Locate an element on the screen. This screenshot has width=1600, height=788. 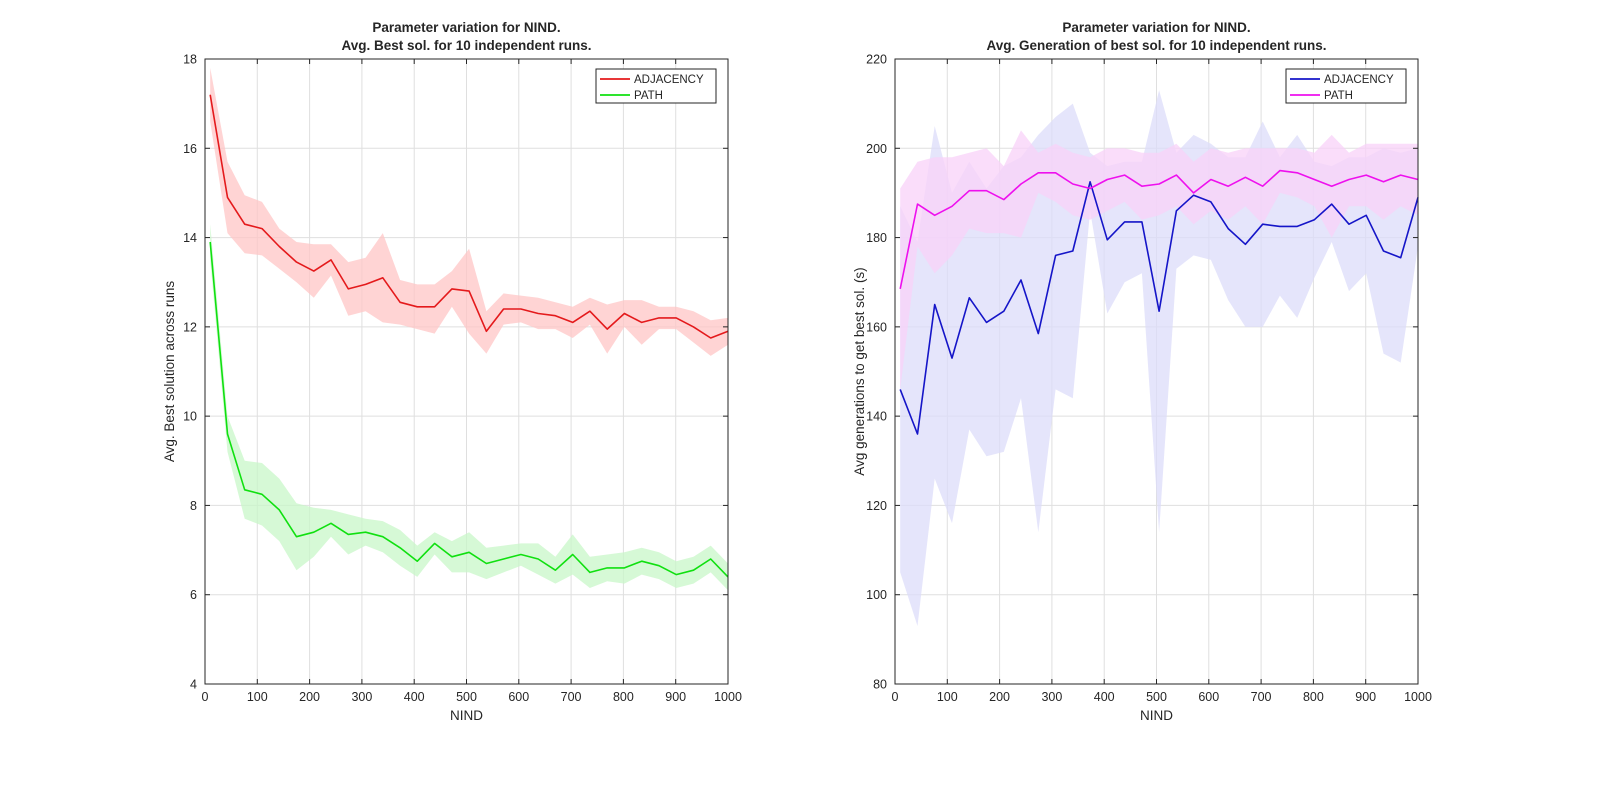
y-tick-label: 200 is located at coordinates (876, 149).